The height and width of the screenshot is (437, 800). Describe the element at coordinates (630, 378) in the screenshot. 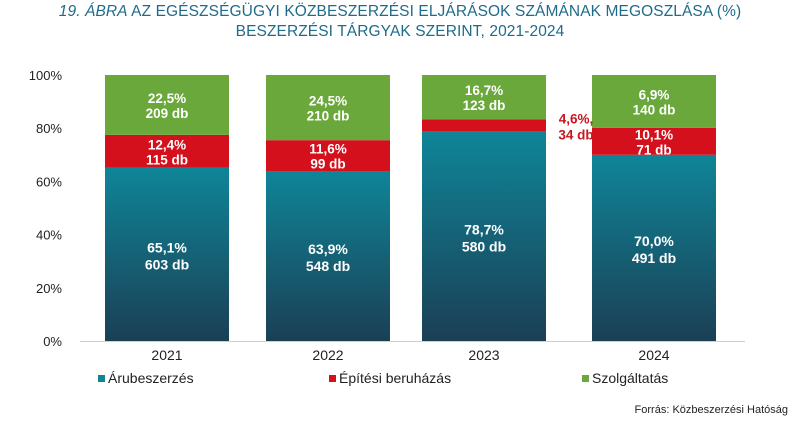

I see `legend-label-szolgaltatas: Szolgáltatás` at that location.